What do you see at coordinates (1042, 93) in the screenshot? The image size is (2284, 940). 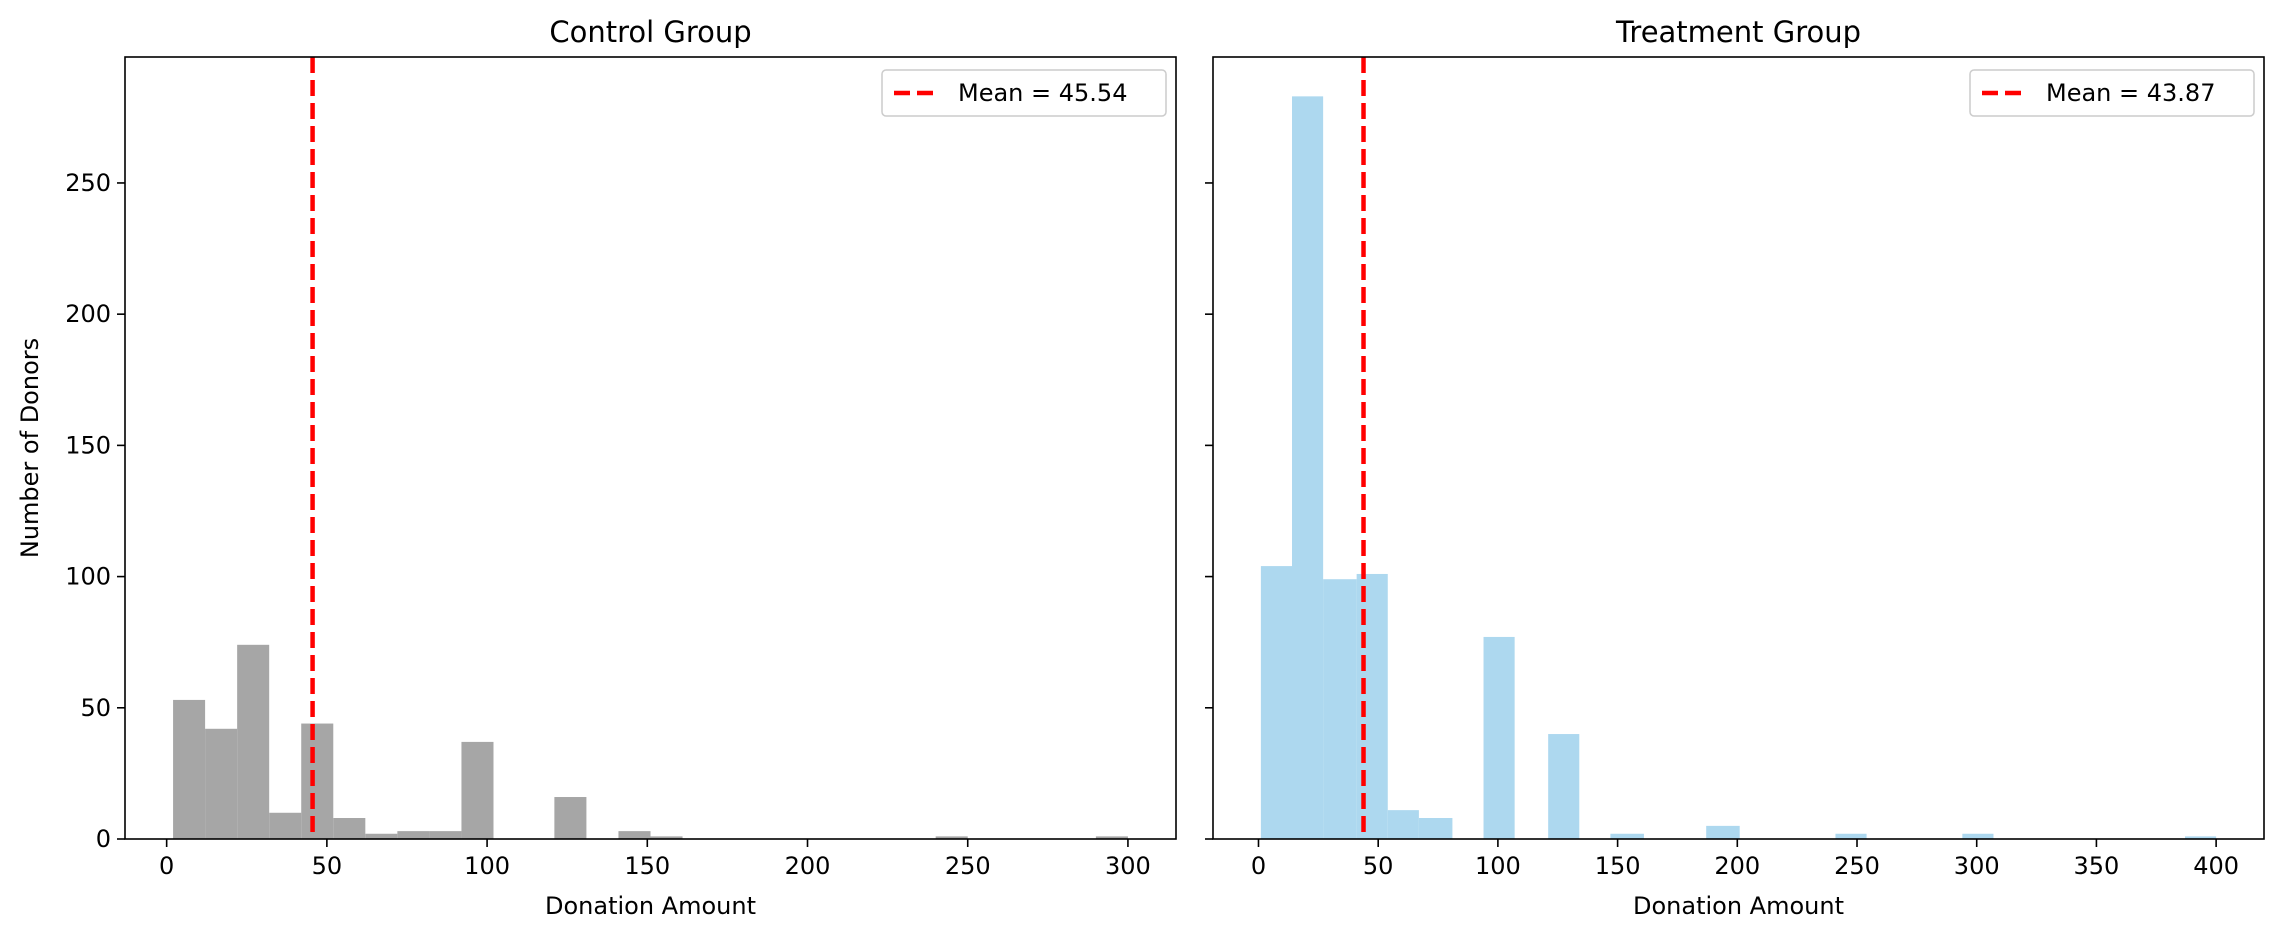 I see `control-legend-label: Mean = 45.54` at bounding box center [1042, 93].